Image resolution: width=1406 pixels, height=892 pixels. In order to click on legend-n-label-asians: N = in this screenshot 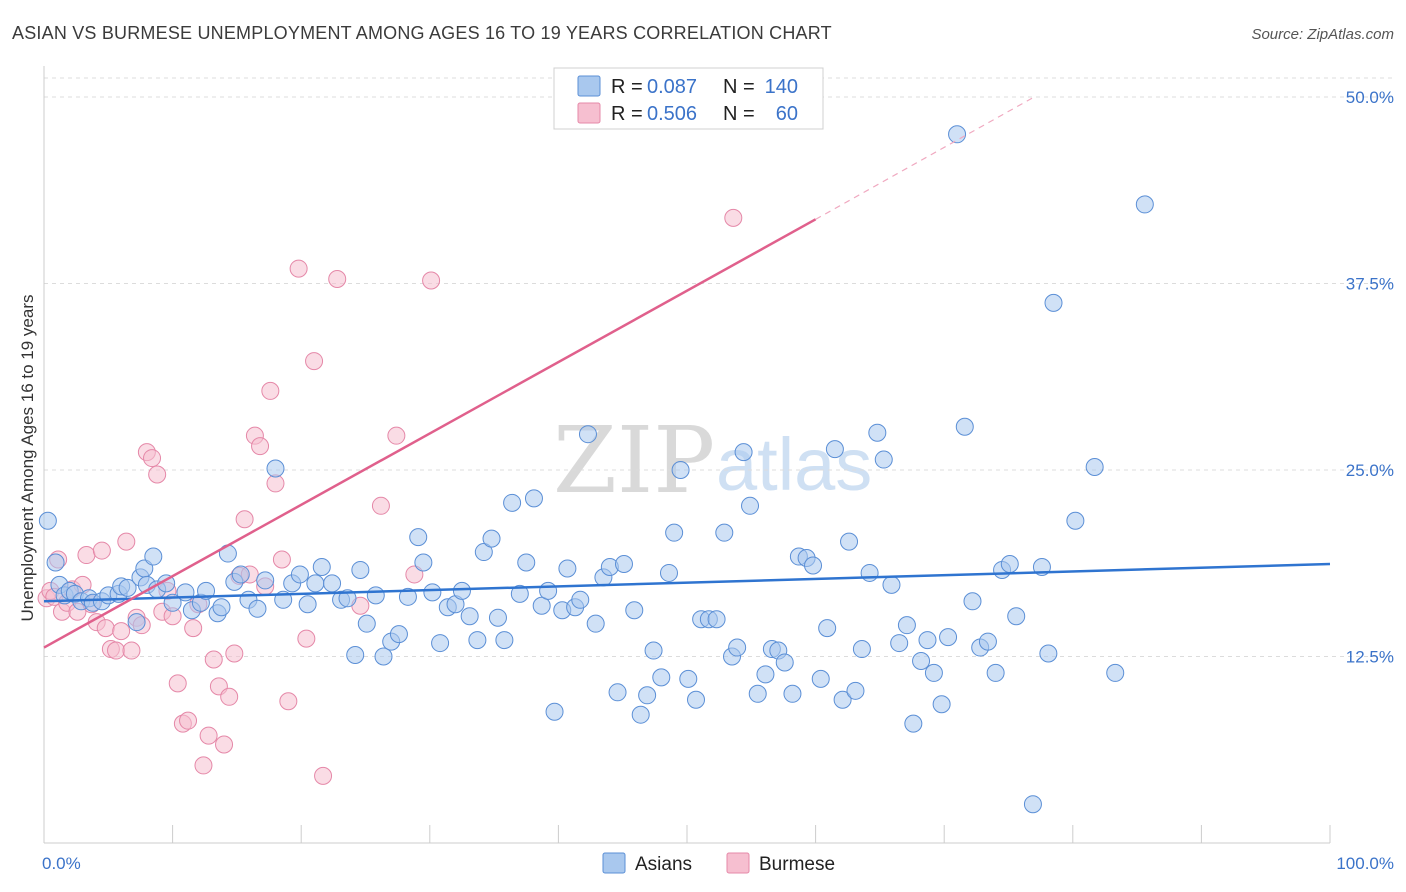, I will do `click(739, 87)`.